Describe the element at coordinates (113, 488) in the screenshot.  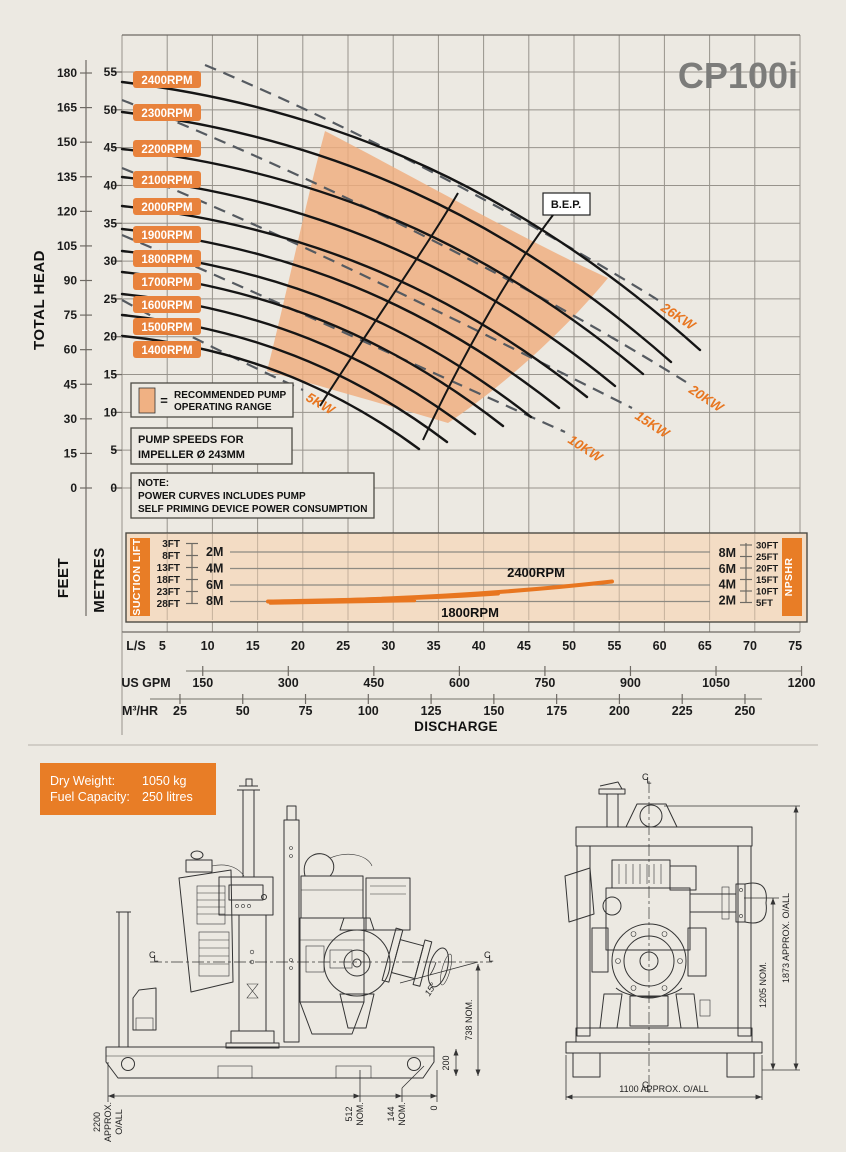
I see `metres-tick-label: 0` at that location.